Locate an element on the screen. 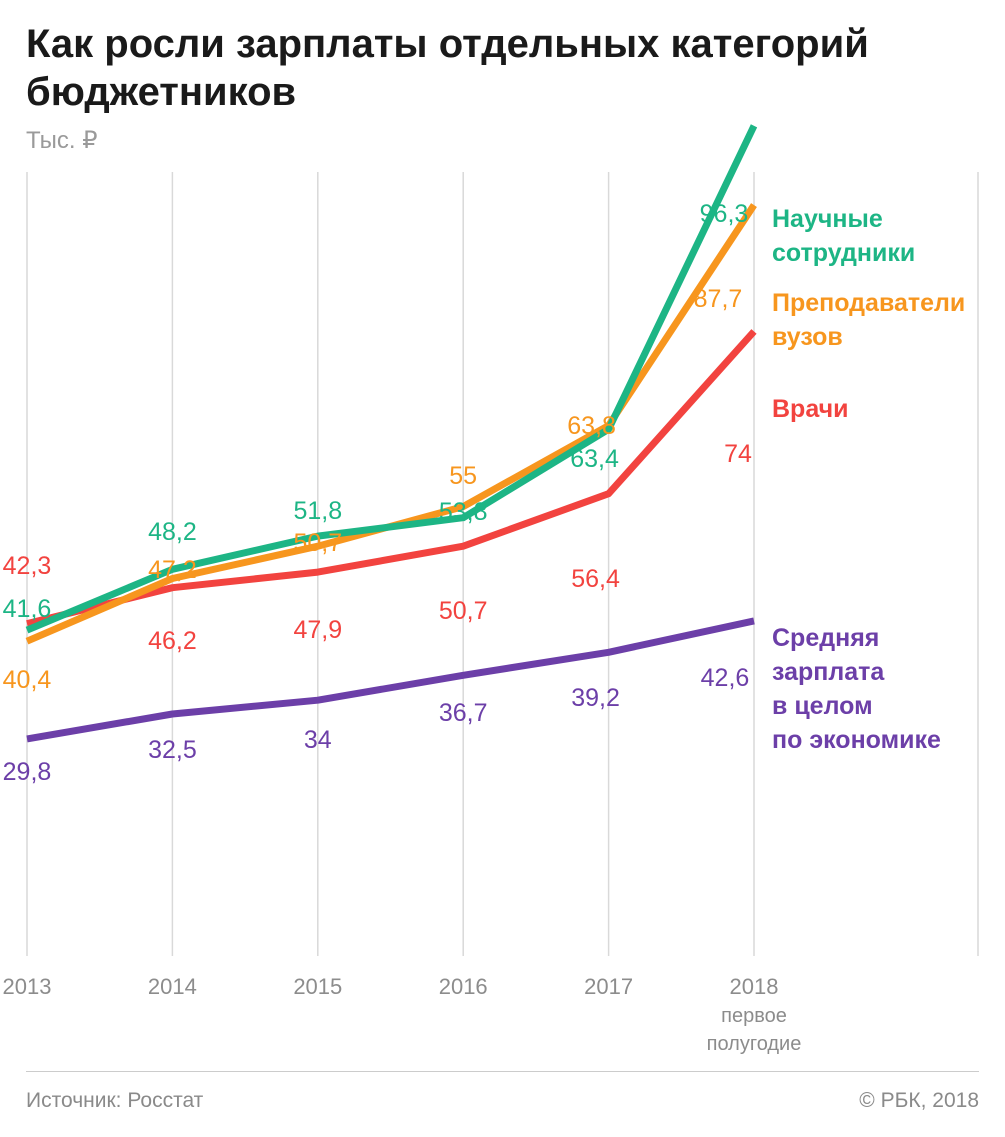 Image resolution: width=1005 pixels, height=1137 pixels. legend-label: Преподаватели is located at coordinates (868, 303).